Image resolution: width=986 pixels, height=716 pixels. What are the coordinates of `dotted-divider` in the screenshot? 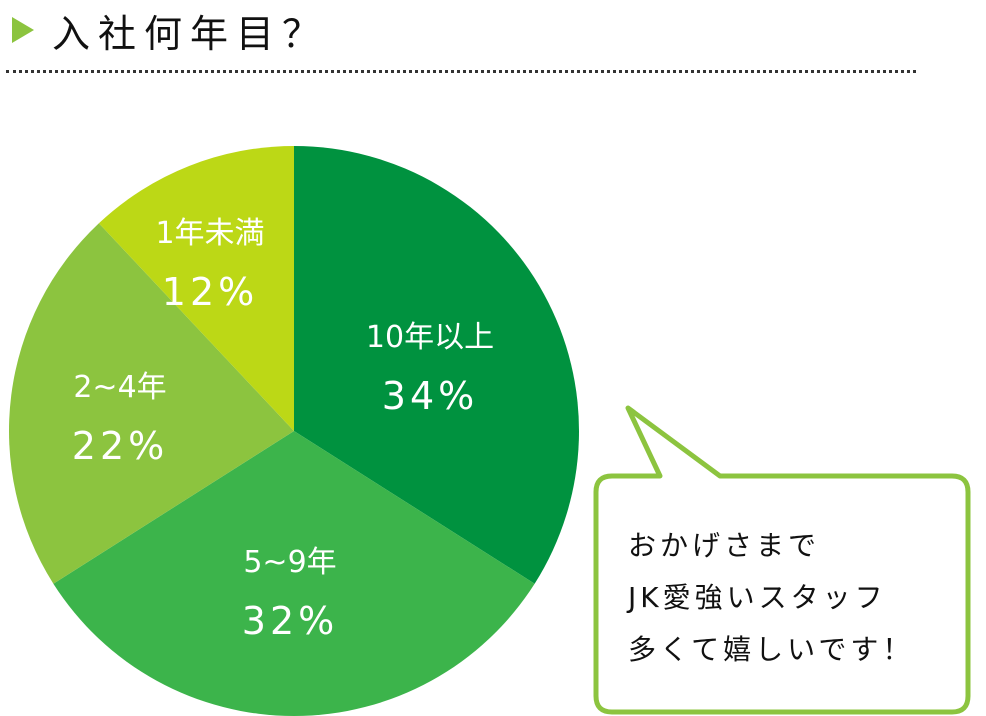 It's located at (461, 71).